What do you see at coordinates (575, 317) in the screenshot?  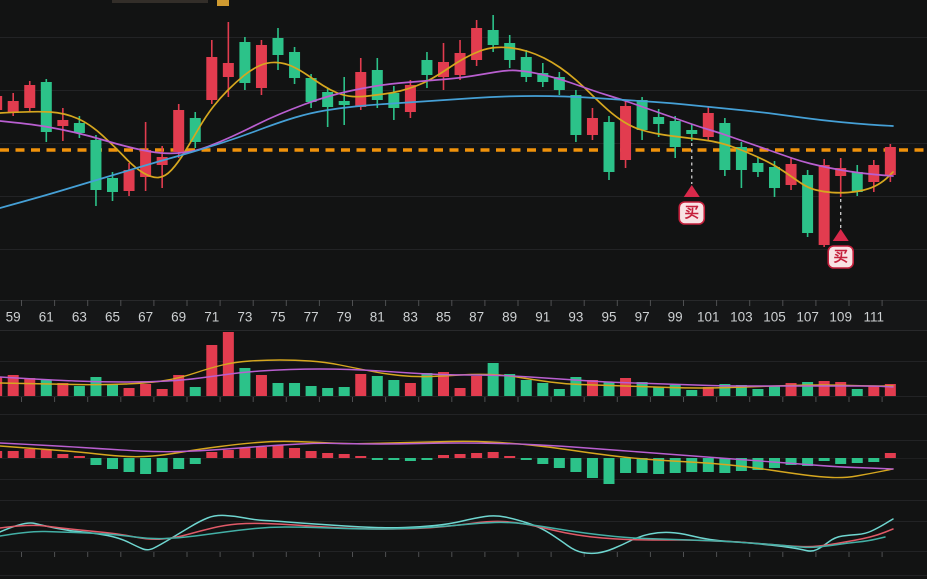 I see `x-axis-label: 93` at bounding box center [575, 317].